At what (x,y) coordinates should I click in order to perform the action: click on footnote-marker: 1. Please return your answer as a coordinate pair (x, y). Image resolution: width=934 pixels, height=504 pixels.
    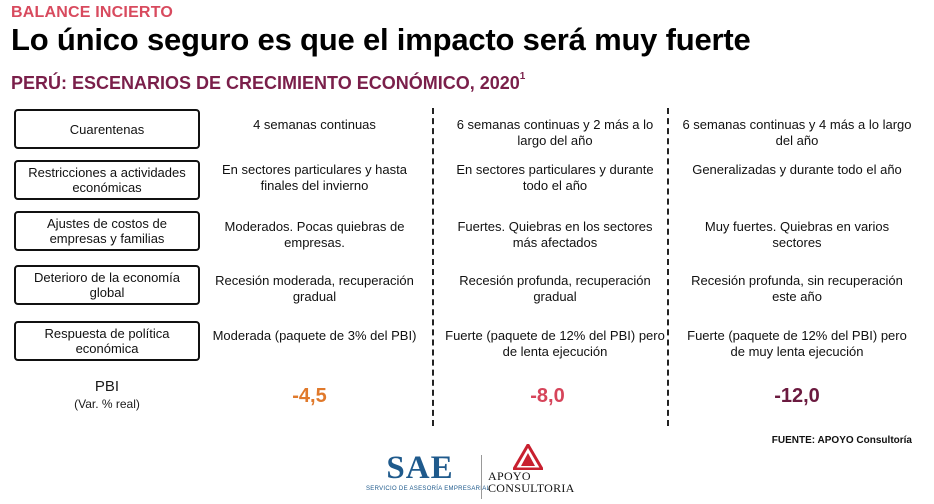
    Looking at the image, I should click on (522, 76).